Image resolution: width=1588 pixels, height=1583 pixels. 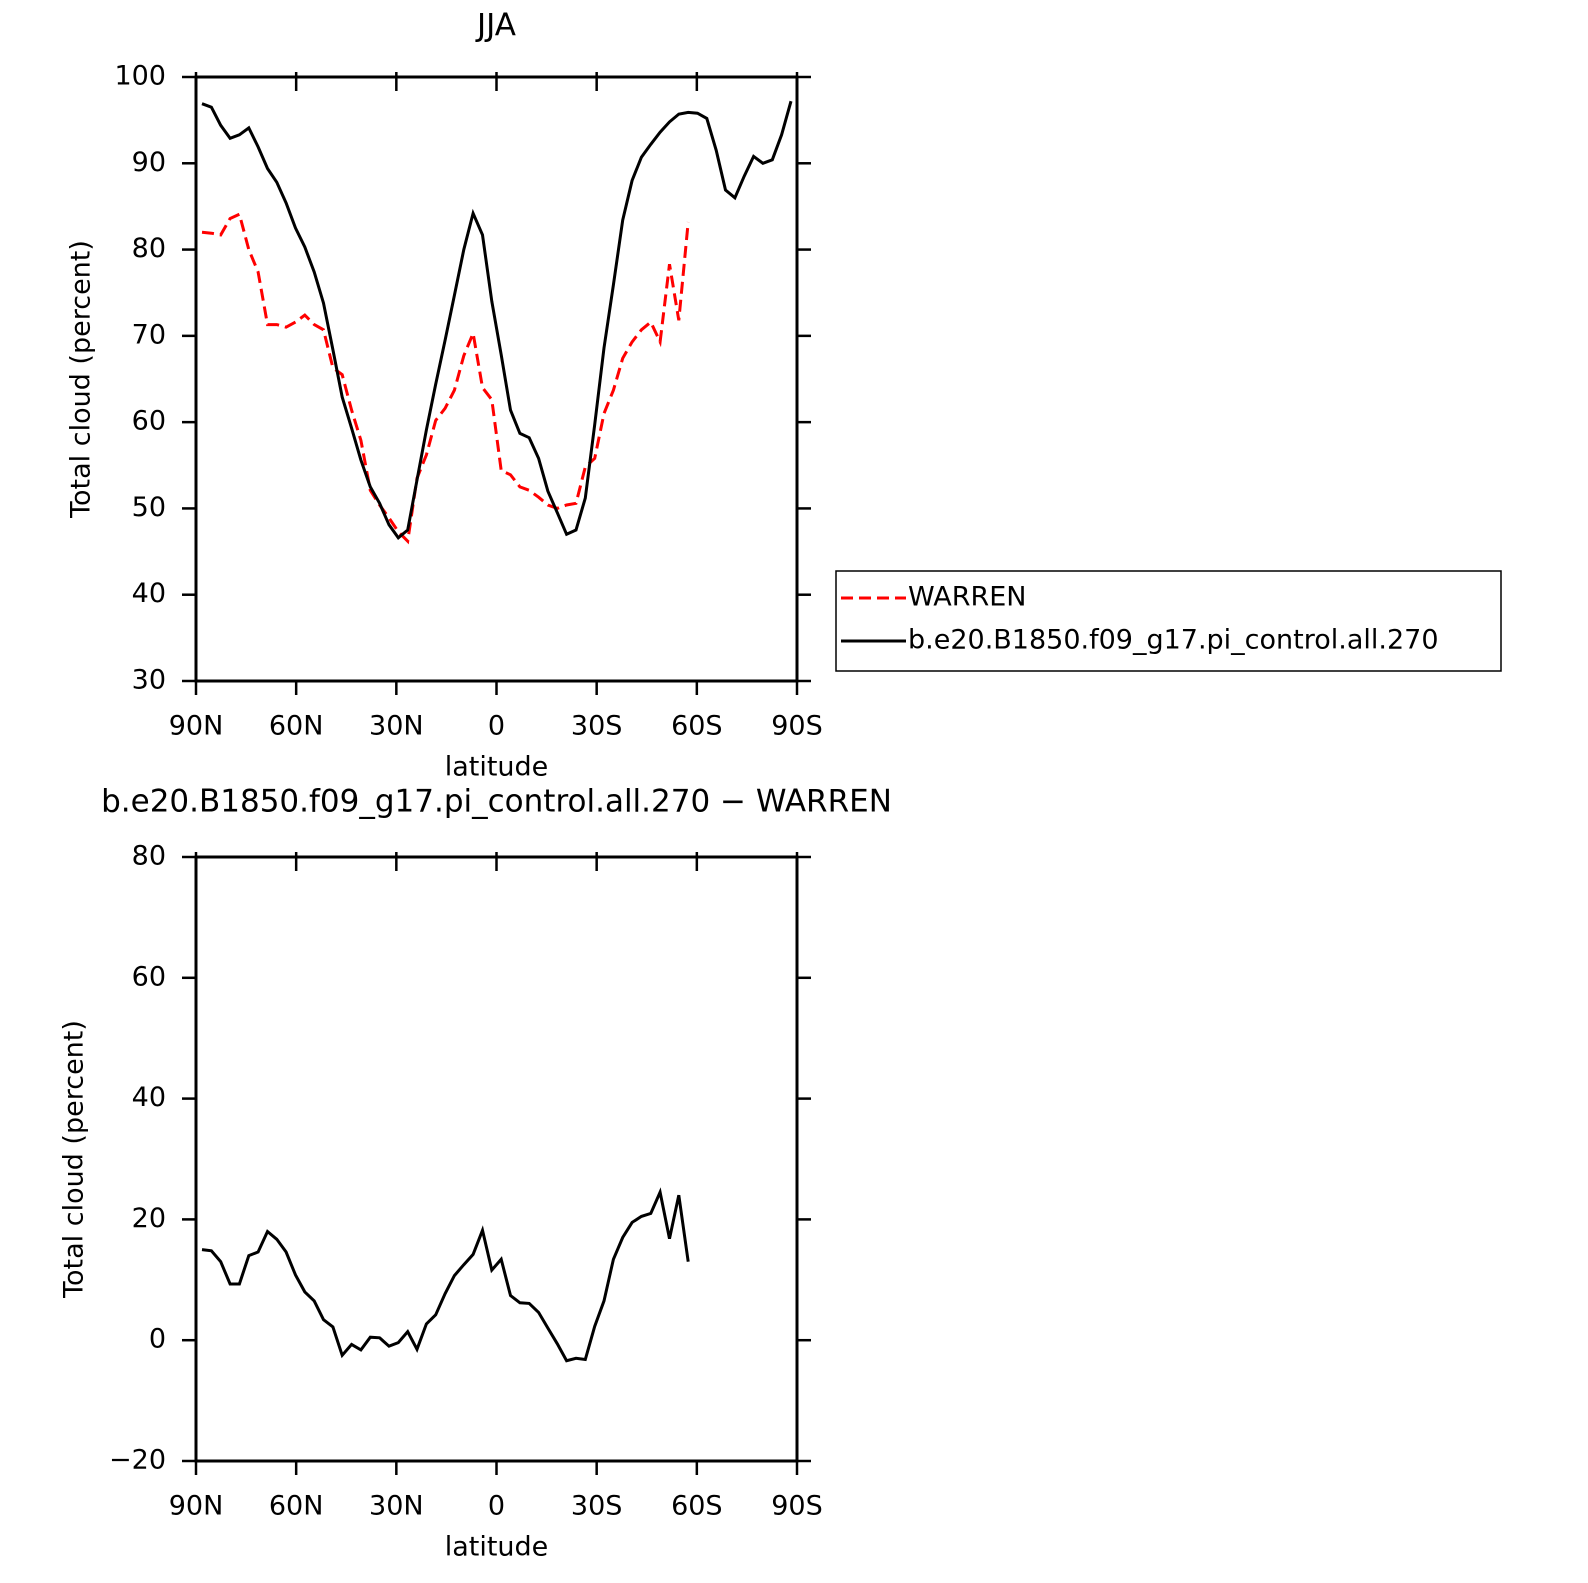 What do you see at coordinates (149, 162) in the screenshot?
I see `y-tick-label: 90` at bounding box center [149, 162].